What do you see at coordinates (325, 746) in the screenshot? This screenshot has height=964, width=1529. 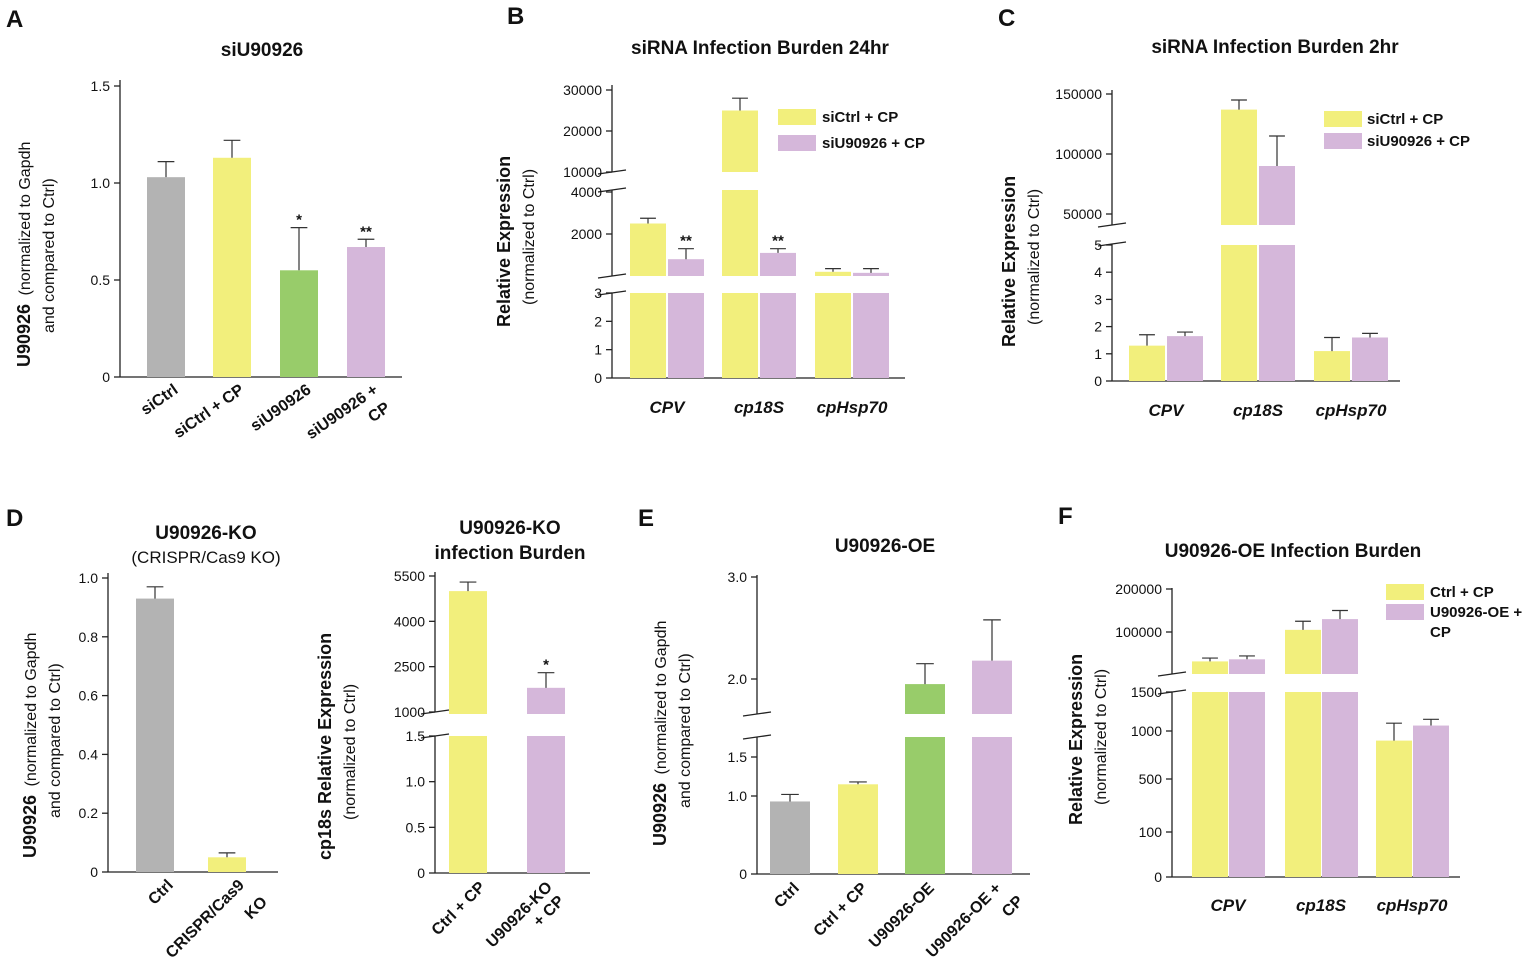 I see `panel-d2-ylabel-bold: cp18s Relative Expression` at bounding box center [325, 746].